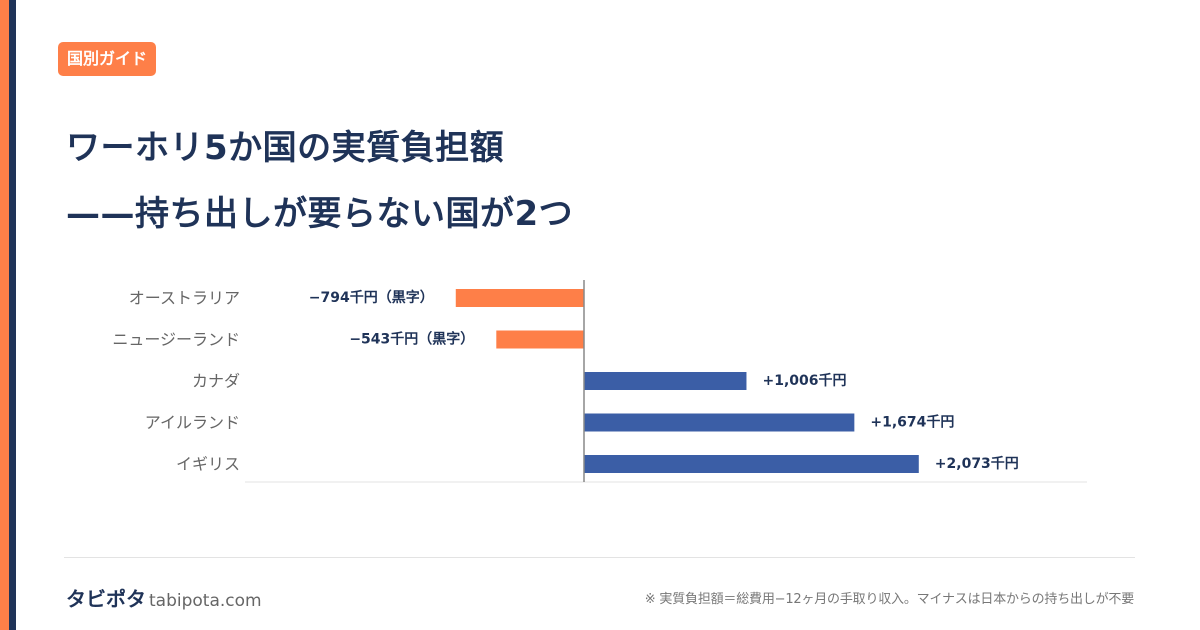 Image resolution: width=1200 pixels, height=630 pixels. I want to click on page-title-line-2: ——持ち出しが要らない国が2つ, so click(320, 214).